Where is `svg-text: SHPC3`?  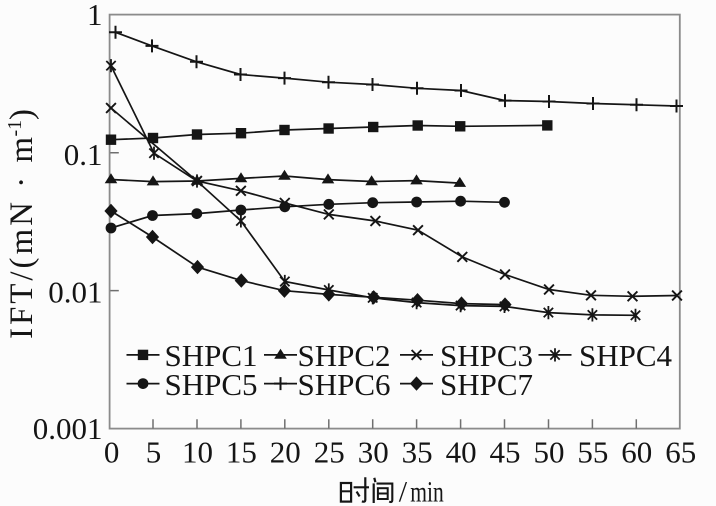 svg-text: SHPC3 is located at coordinates (486, 355).